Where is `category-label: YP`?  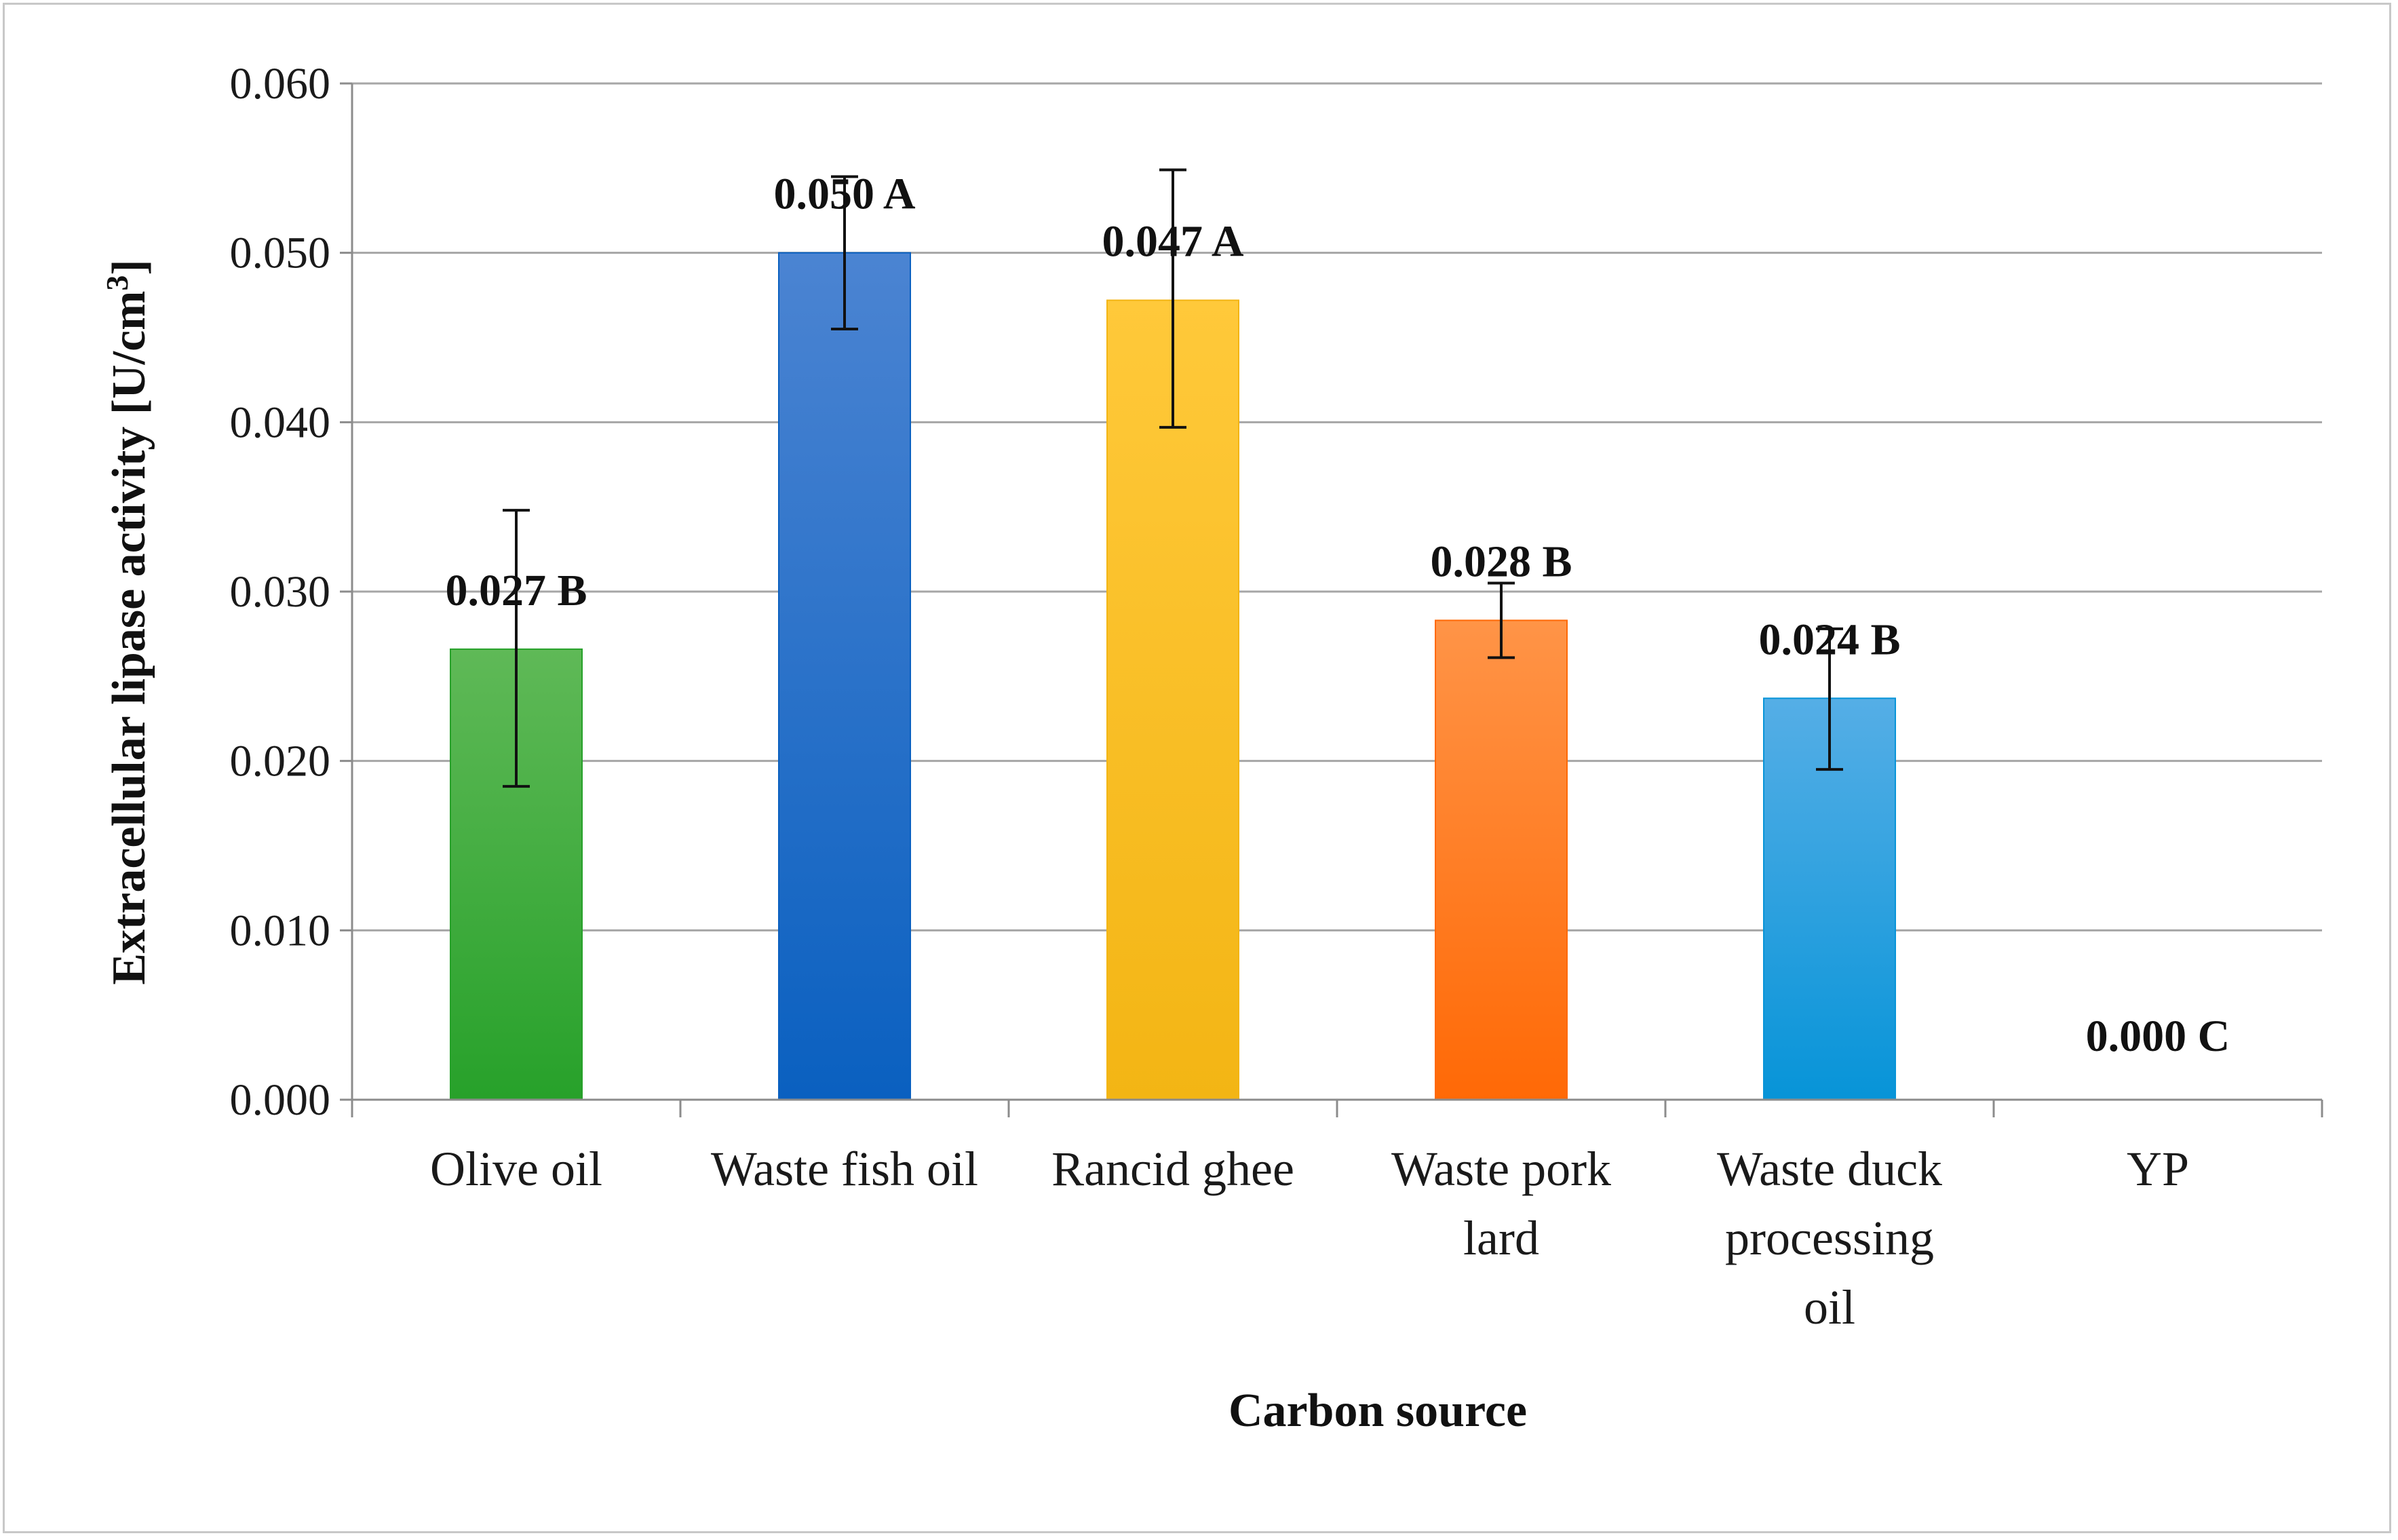 category-label: YP is located at coordinates (2158, 1169).